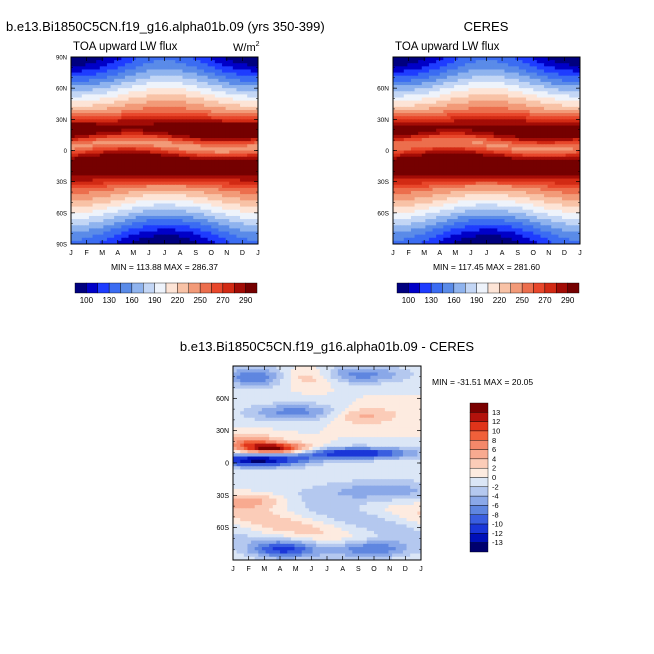  What do you see at coordinates (223, 300) in the screenshot?
I see `colorbar-model-label: 270` at bounding box center [223, 300].